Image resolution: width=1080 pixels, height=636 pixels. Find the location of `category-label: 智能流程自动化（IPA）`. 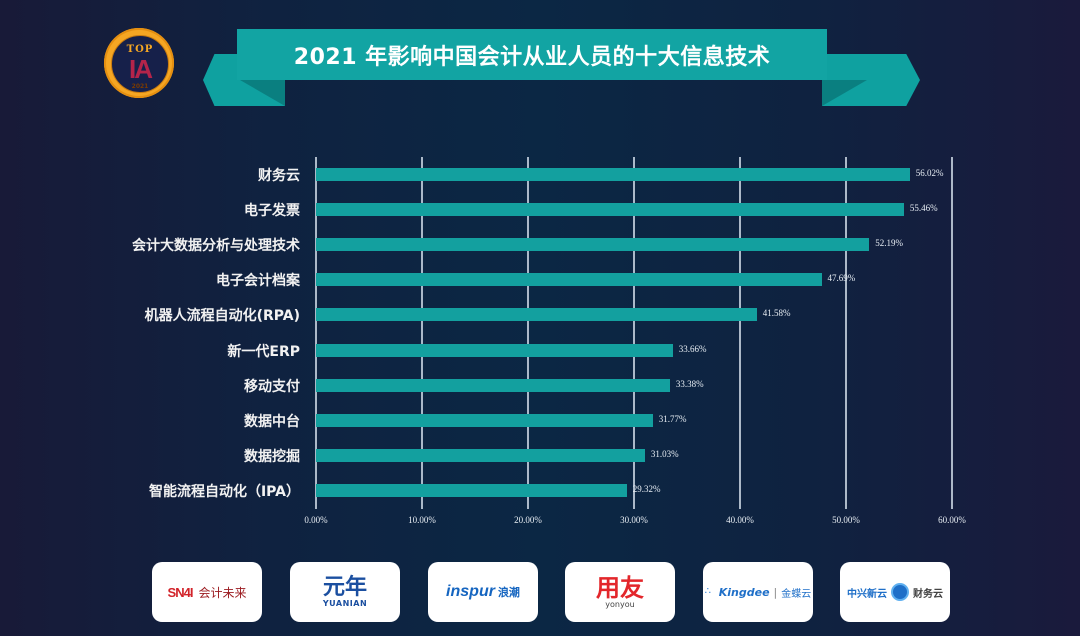

category-label: 智能流程自动化（IPA） is located at coordinates (224, 491).